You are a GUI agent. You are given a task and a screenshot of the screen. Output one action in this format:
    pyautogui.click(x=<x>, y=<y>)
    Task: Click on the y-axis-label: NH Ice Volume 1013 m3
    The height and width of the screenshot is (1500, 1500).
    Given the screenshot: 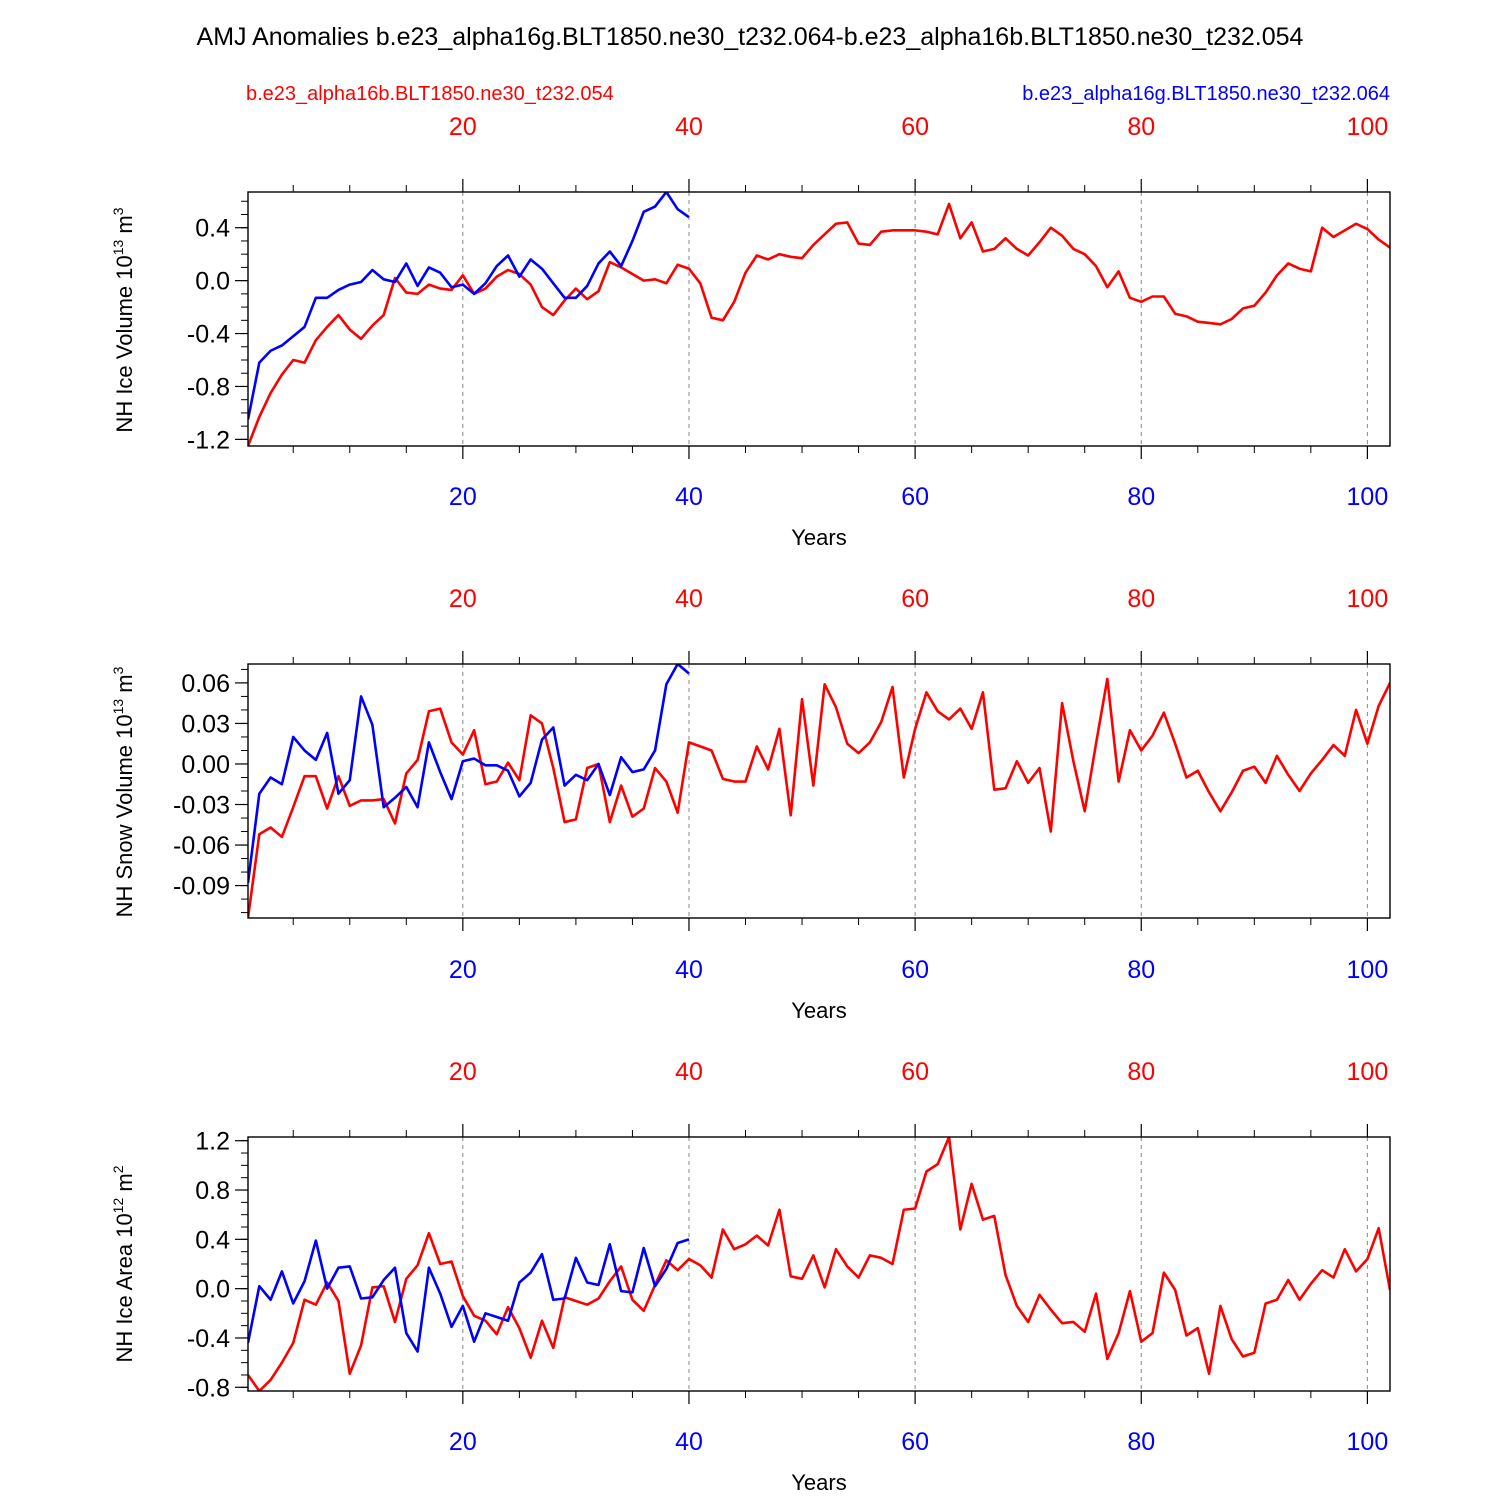 What is the action you would take?
    pyautogui.click(x=123, y=319)
    